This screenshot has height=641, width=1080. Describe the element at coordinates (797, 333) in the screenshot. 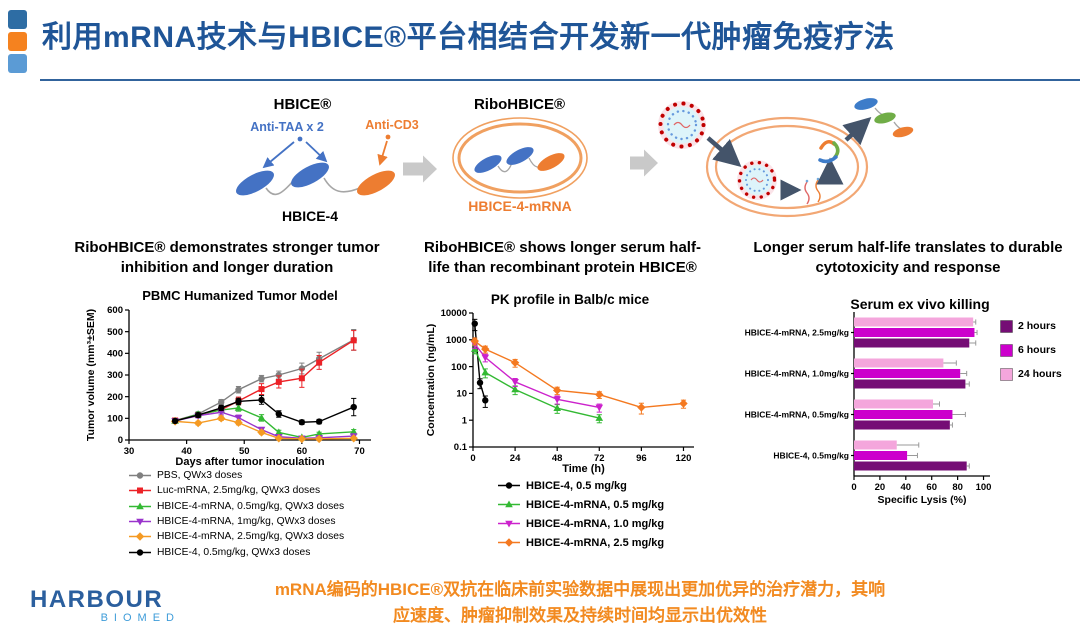

I see `svg-text: HBICE-4-mRNA, 2.5mg/kg` at that location.